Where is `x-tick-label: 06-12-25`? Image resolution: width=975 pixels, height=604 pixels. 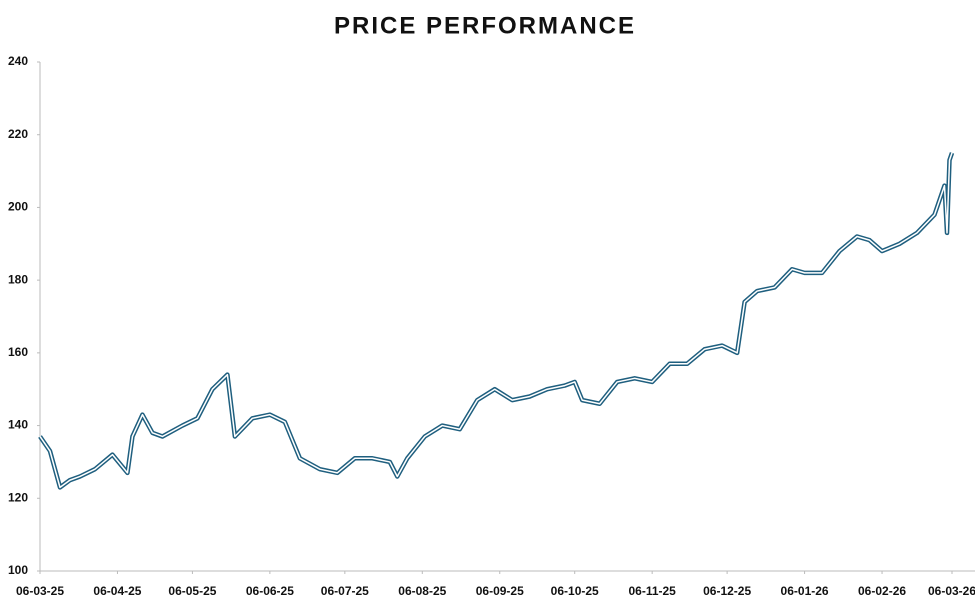 x-tick-label: 06-12-25 is located at coordinates (727, 591).